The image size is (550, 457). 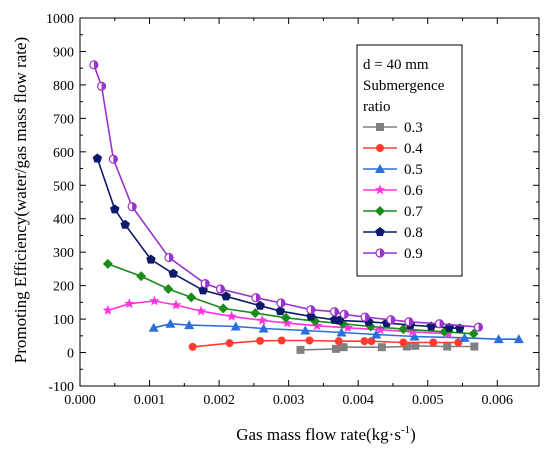 I want to click on x-tick-label: 0.005, so click(x=428, y=400).